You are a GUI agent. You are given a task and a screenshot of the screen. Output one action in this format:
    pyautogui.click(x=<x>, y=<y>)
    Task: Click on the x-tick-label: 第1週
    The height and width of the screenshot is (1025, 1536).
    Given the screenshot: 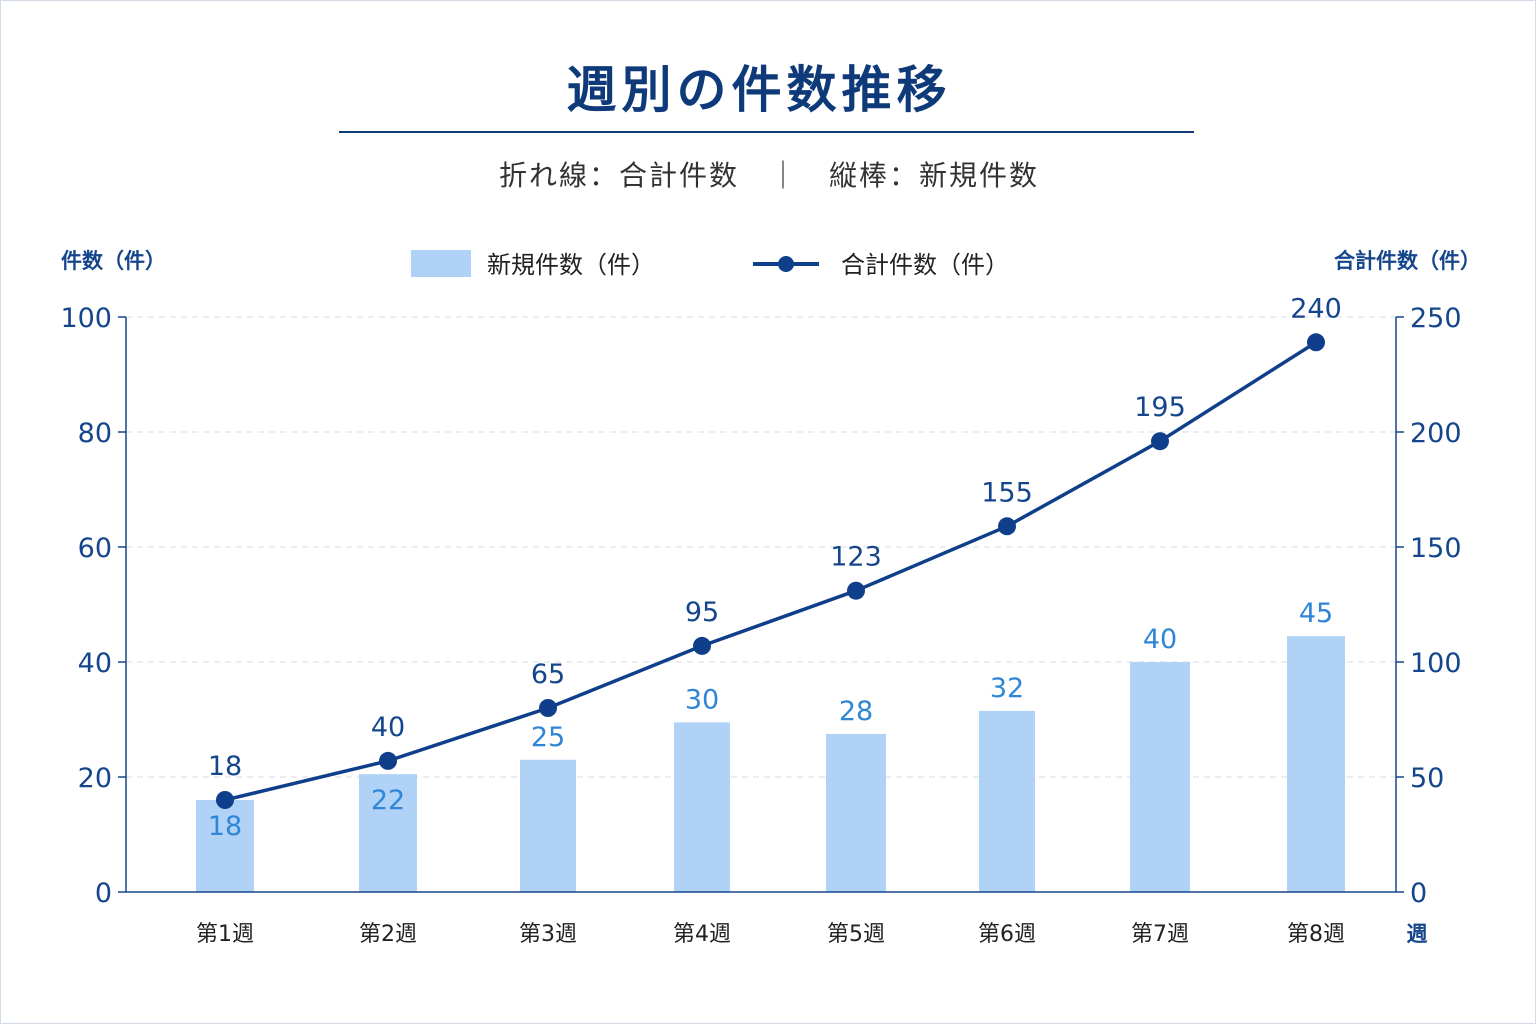 What is the action you would take?
    pyautogui.click(x=225, y=934)
    